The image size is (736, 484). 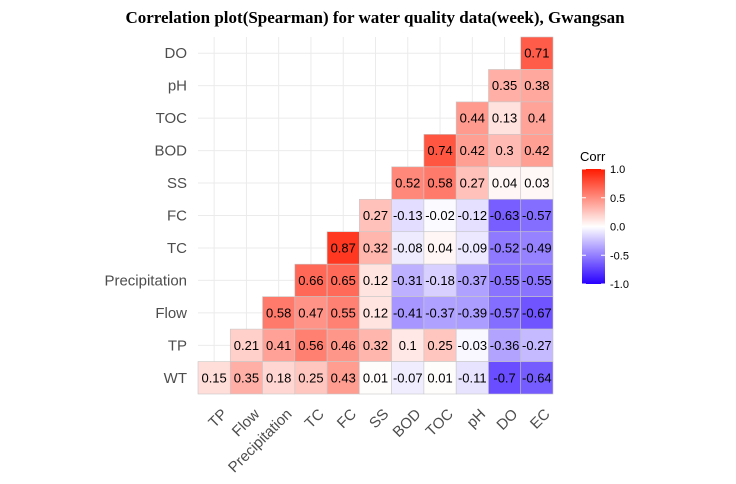 I want to click on cell-value-label: 0.18, so click(x=278, y=377).